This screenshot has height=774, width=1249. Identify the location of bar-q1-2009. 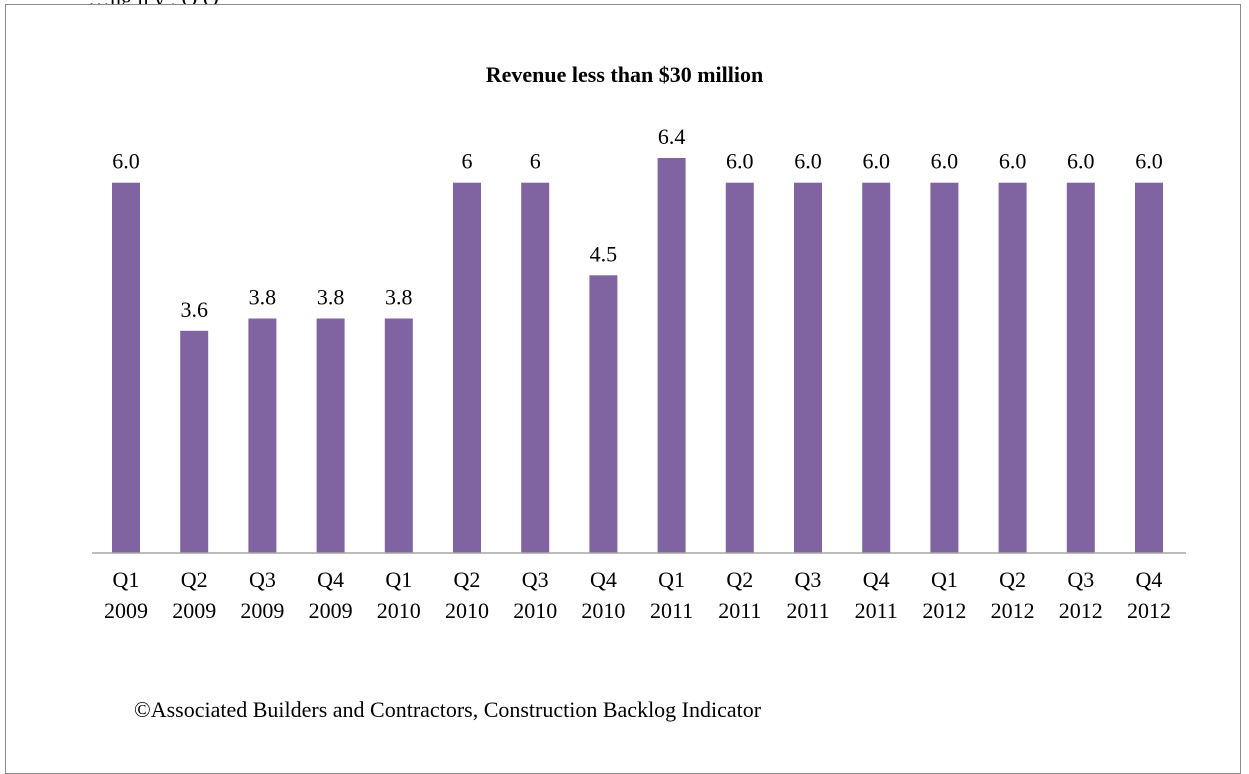
(126, 367).